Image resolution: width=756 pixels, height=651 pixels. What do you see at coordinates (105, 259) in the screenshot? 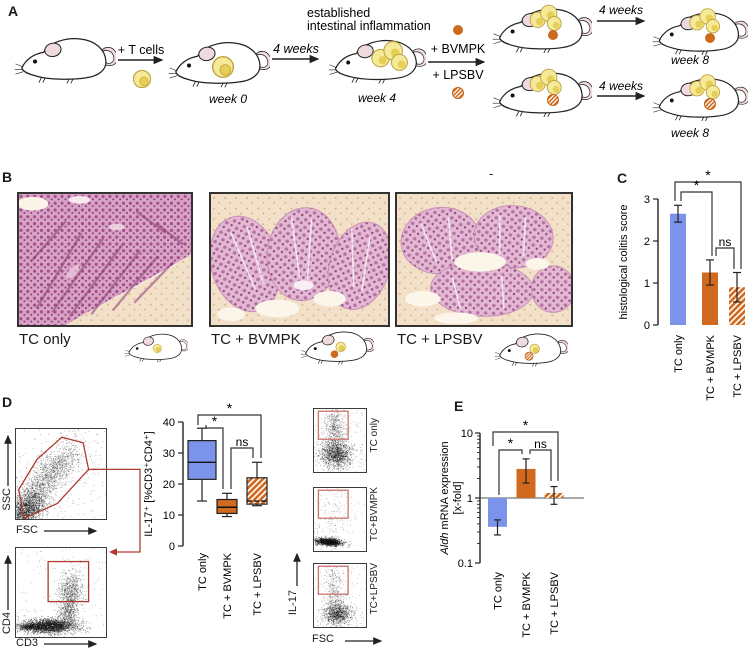
I see `histology-image-tc-only` at bounding box center [105, 259].